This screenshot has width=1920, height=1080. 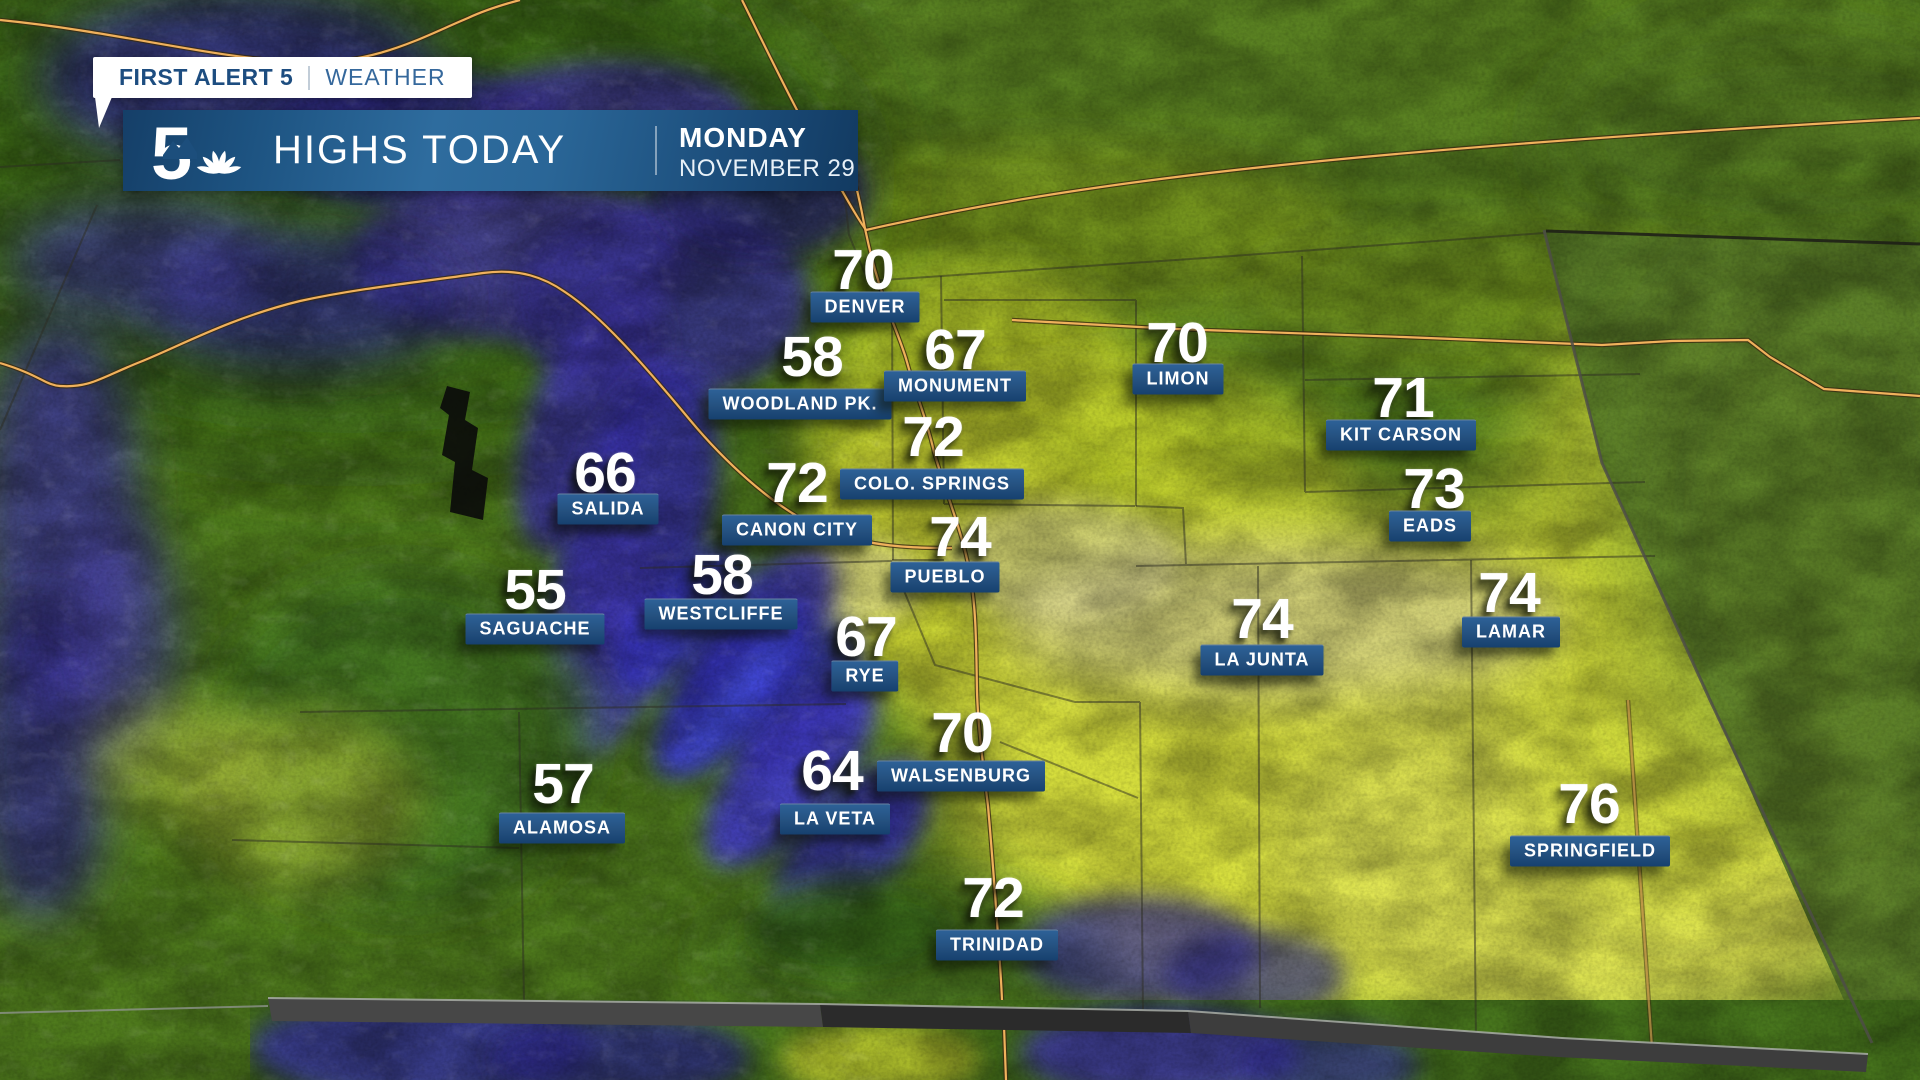 What do you see at coordinates (535, 629) in the screenshot?
I see `station-city-label: SAGUACHE` at bounding box center [535, 629].